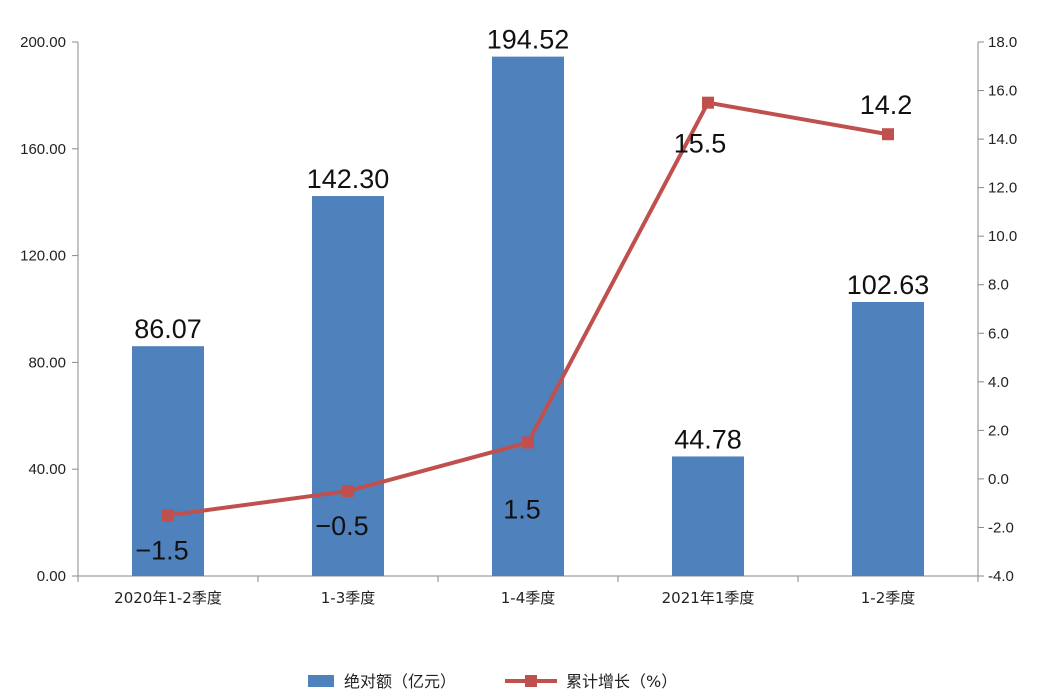 Image resolution: width=1050 pixels, height=700 pixels. What do you see at coordinates (1002, 188) in the screenshot?
I see `right-tick-label: 12.0` at bounding box center [1002, 188].